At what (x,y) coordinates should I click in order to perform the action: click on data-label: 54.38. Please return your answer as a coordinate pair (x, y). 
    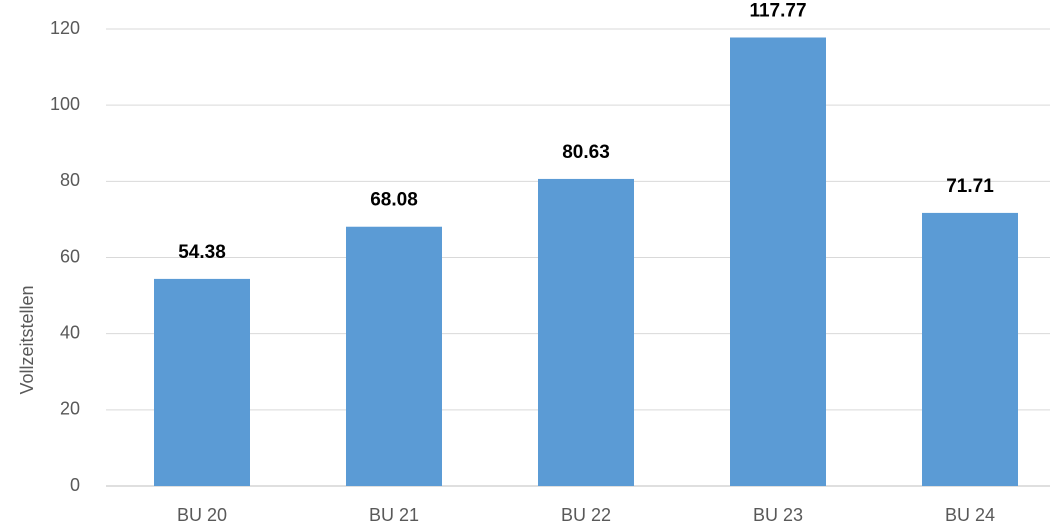
    Looking at the image, I should click on (202, 252).